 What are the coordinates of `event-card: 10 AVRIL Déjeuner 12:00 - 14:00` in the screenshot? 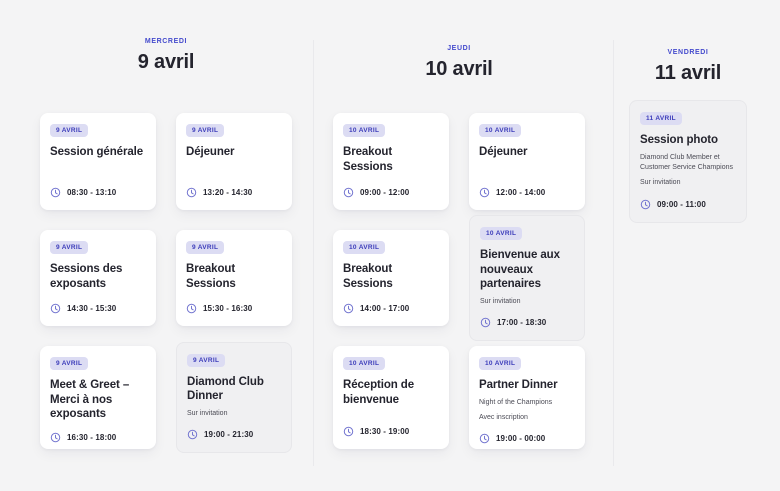 It's located at (527, 161).